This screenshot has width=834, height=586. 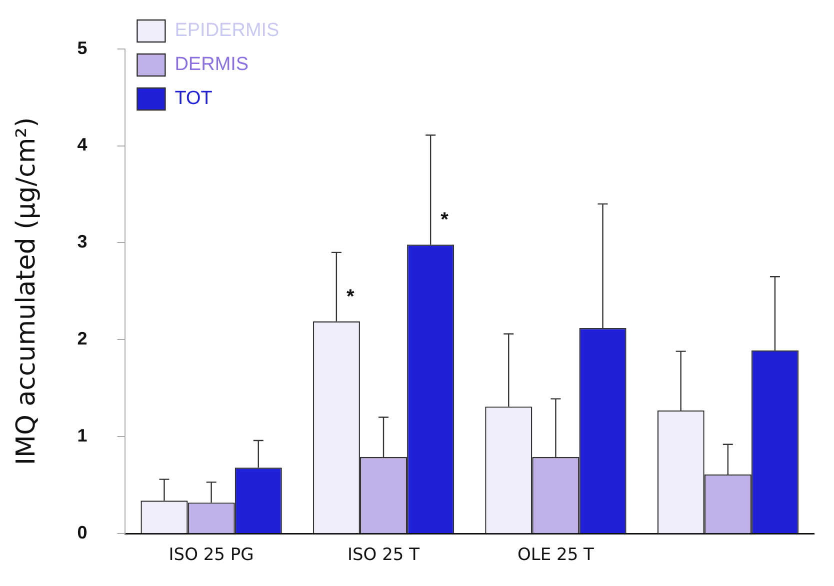 What do you see at coordinates (82, 48) in the screenshot?
I see `y-tick-label: 5` at bounding box center [82, 48].